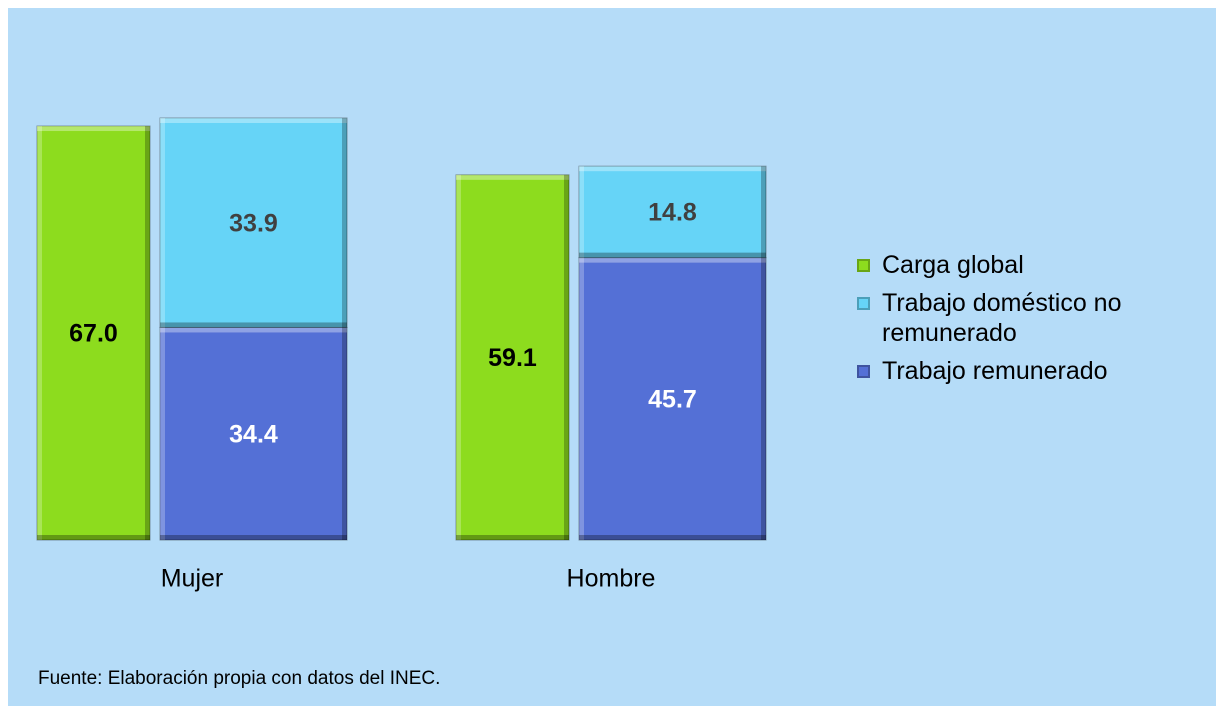 The width and height of the screenshot is (1224, 714). Describe the element at coordinates (1002, 318) in the screenshot. I see `legend-label: Trabajo doméstico no remunerado` at that location.